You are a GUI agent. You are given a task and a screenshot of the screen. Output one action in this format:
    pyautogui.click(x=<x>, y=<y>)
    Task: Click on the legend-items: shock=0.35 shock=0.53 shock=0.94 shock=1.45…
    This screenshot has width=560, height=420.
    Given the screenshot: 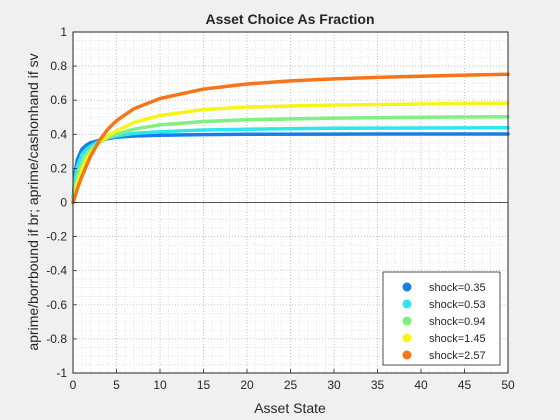 What is the action you would take?
    pyautogui.click(x=444, y=322)
    